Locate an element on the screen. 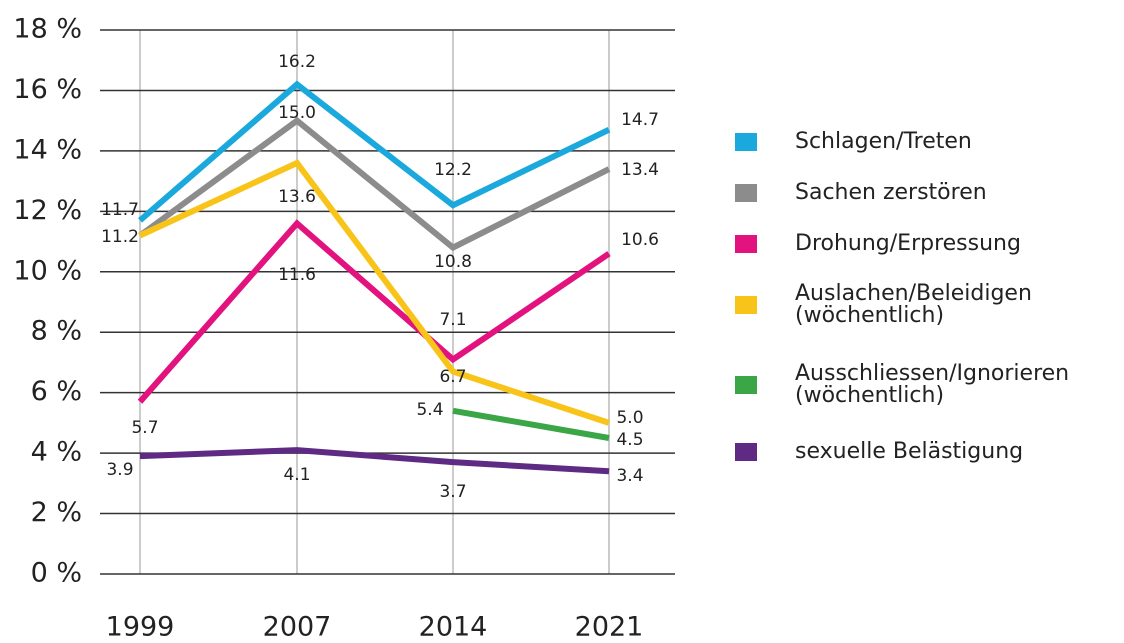 The image size is (1124, 643). legend-label: Schlagen/Treten is located at coordinates (883, 141).